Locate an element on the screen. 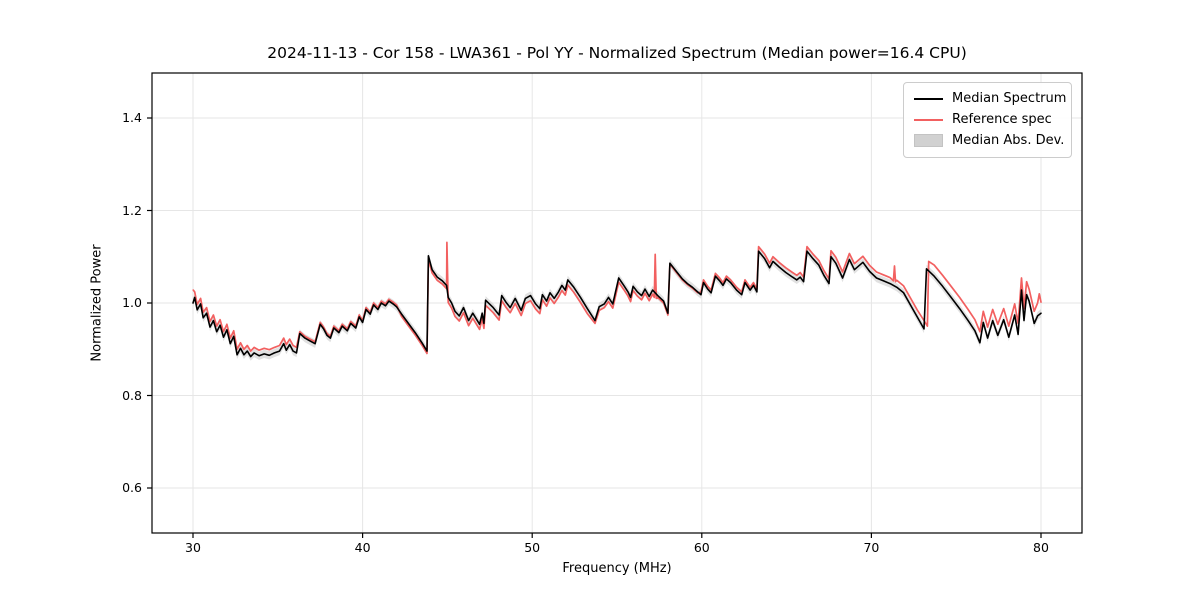 The image size is (1200, 600). legend-label: Median Spectrum is located at coordinates (1009, 98).